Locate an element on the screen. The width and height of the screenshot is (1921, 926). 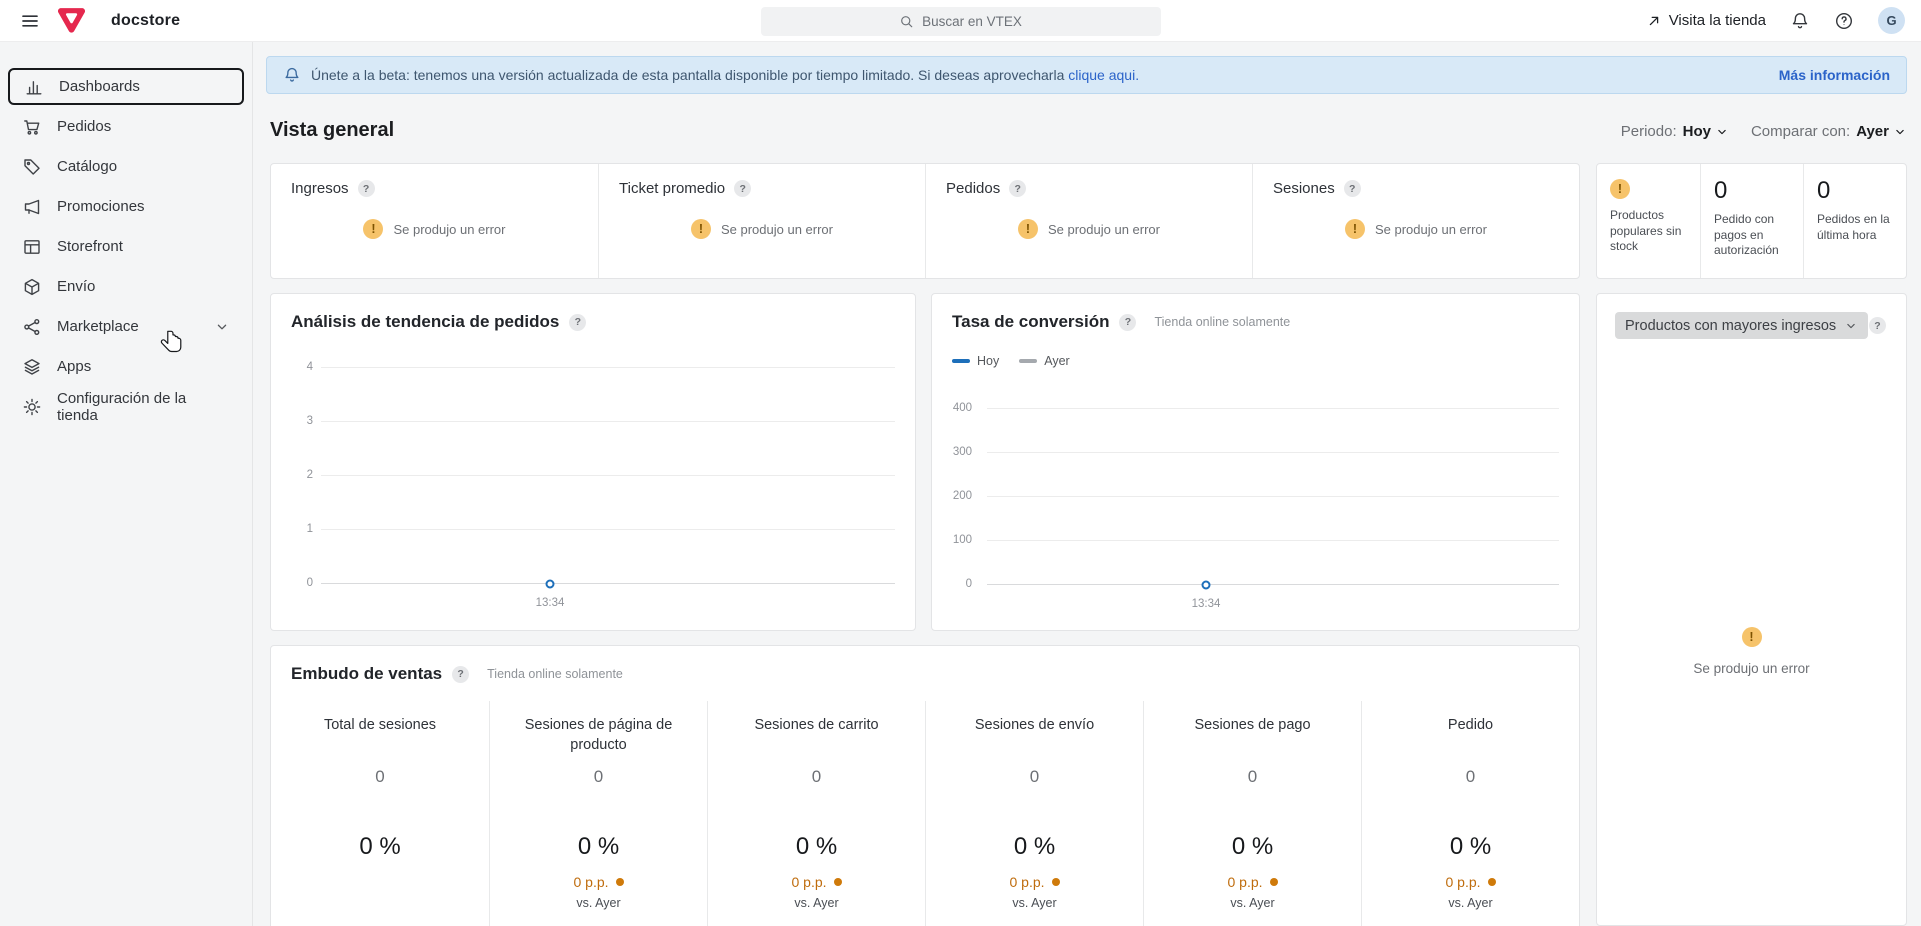
account-name: docstore is located at coordinates (146, 20).